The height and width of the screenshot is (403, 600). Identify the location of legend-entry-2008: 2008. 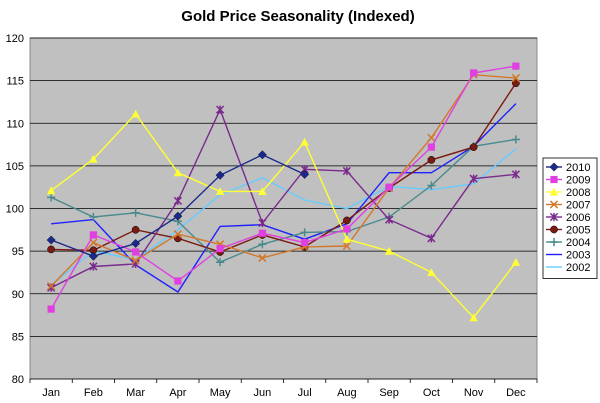
(568, 193).